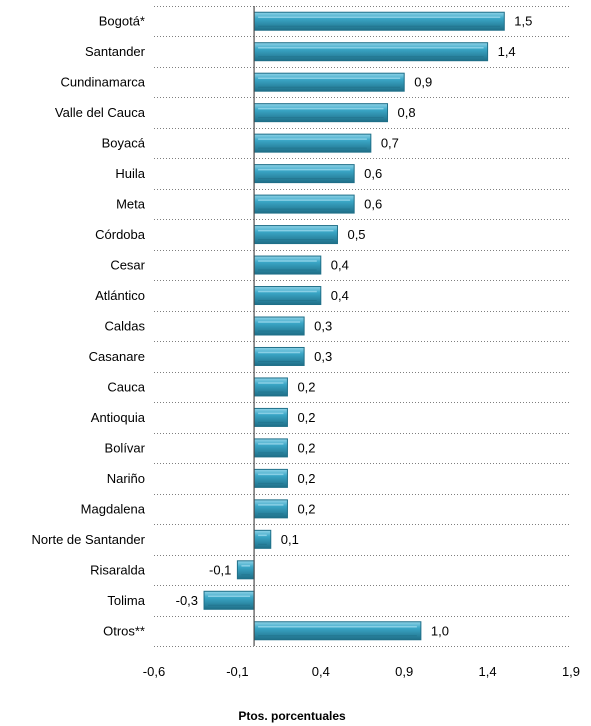  What do you see at coordinates (440, 630) in the screenshot?
I see `value-label: 1,0` at bounding box center [440, 630].